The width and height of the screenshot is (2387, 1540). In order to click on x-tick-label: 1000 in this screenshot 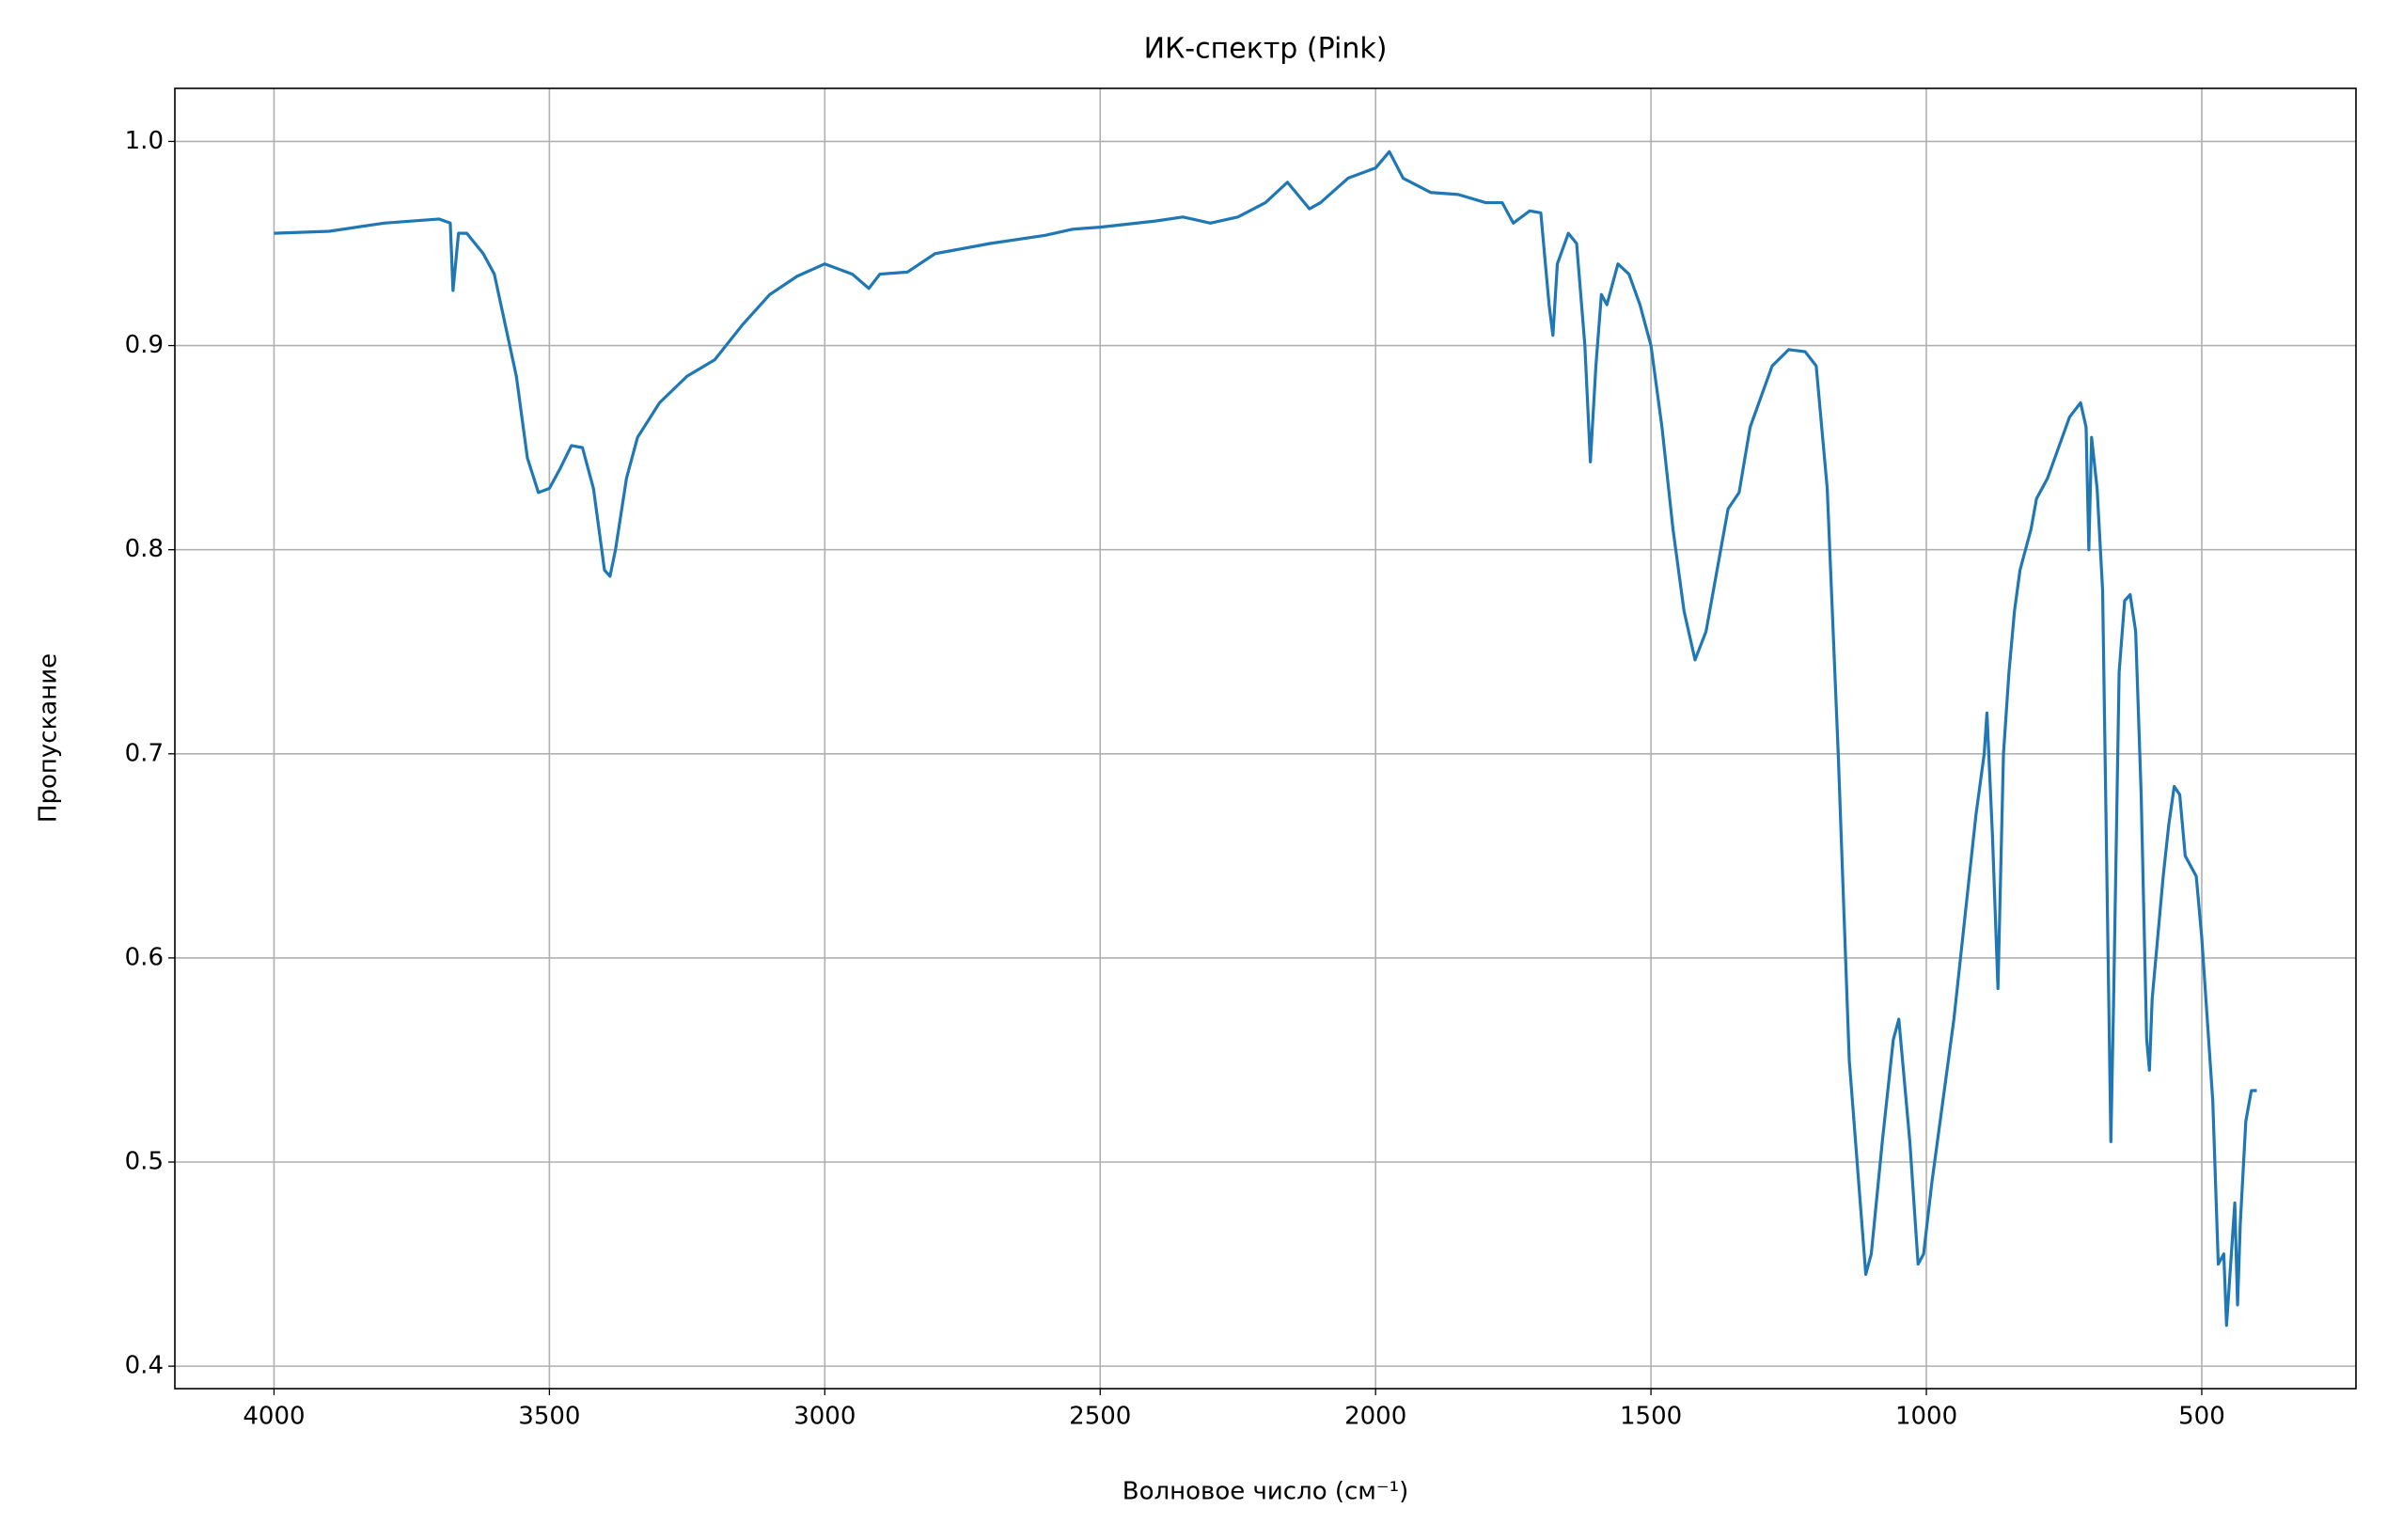, I will do `click(1926, 1417)`.